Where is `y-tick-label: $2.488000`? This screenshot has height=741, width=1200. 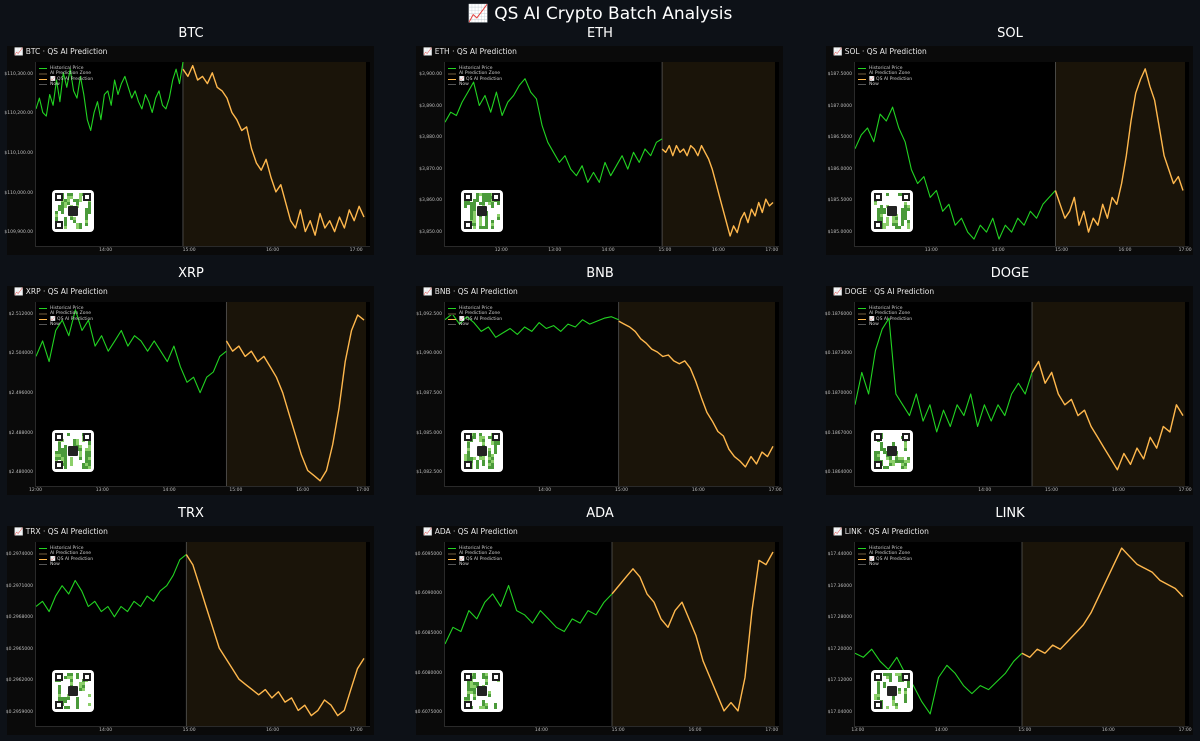
y-tick-label: $2.488000 is located at coordinates (20, 433).